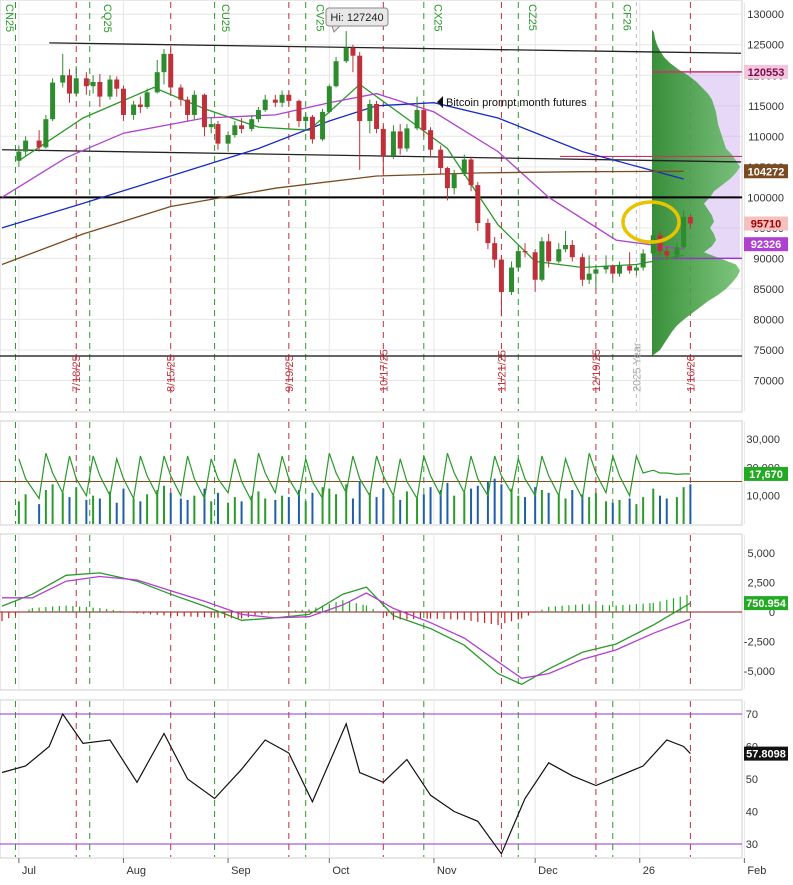 The height and width of the screenshot is (885, 793). What do you see at coordinates (752, 780) in the screenshot?
I see `rsi-tick-label: 50` at bounding box center [752, 780].